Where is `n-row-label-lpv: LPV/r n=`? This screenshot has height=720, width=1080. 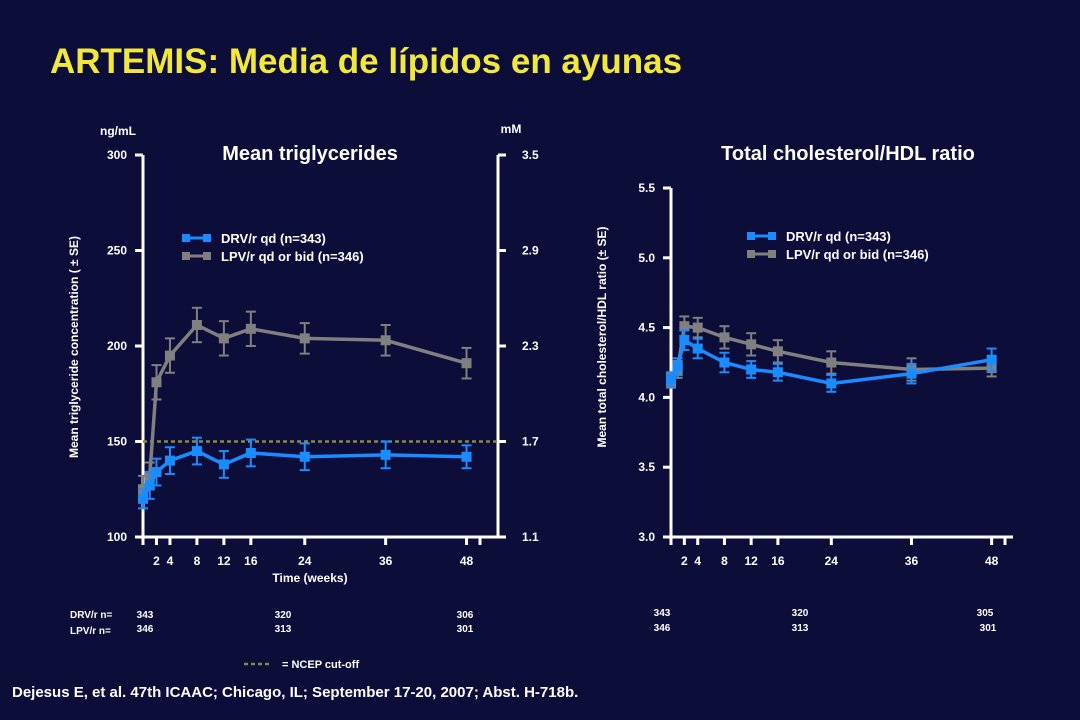
n-row-label-lpv: LPV/r n= is located at coordinates (90, 631).